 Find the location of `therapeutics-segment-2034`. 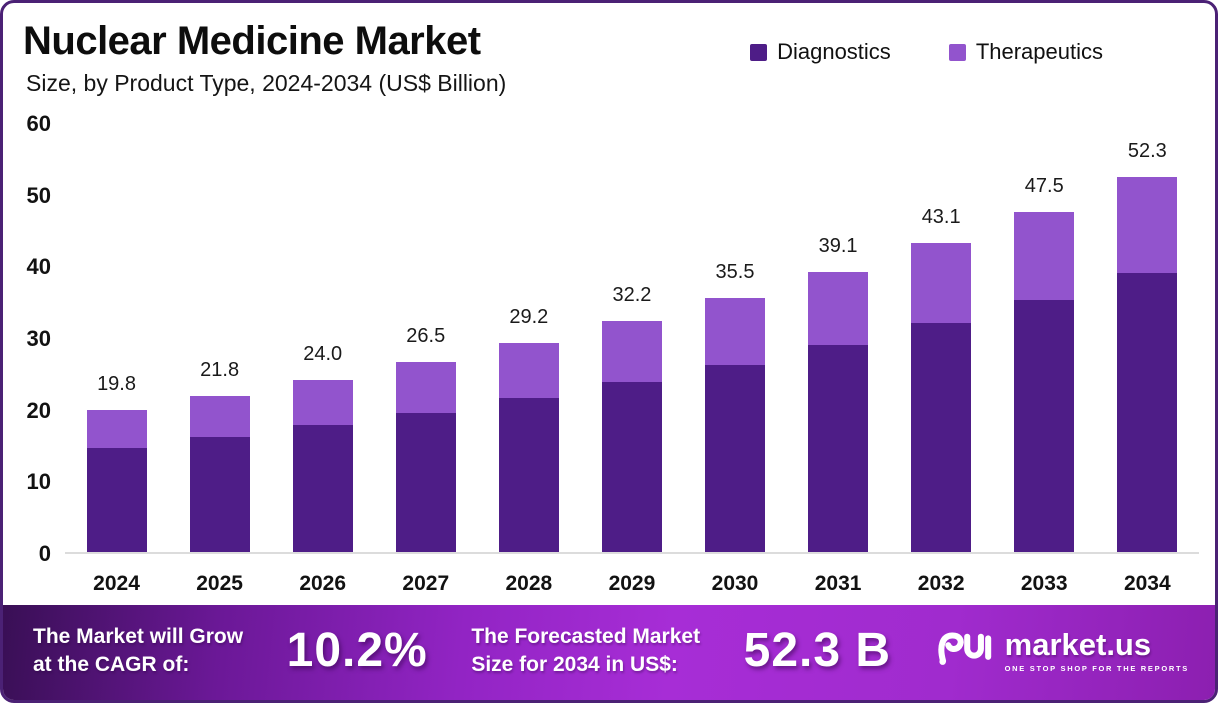

therapeutics-segment-2034 is located at coordinates (1147, 225).